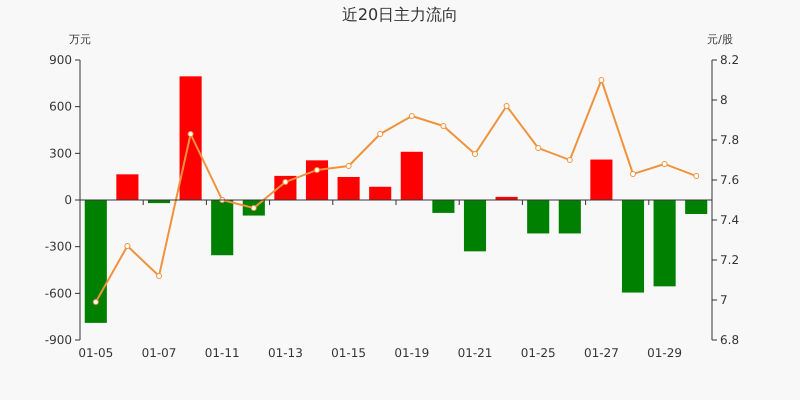  Describe the element at coordinates (538, 353) in the screenshot. I see `x-tick-label: 01-25` at that location.